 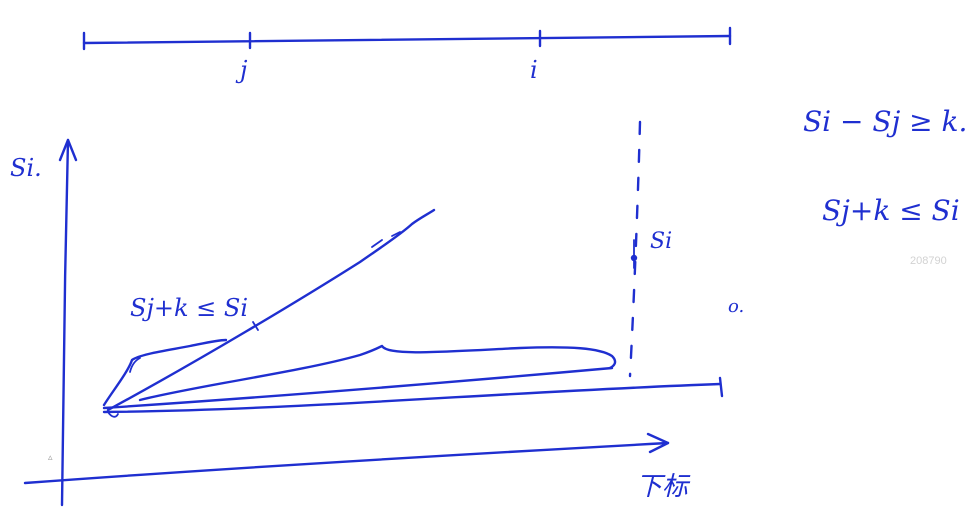 I want to click on note-line-1: Si − Sj ≥ k., so click(x=885, y=121).